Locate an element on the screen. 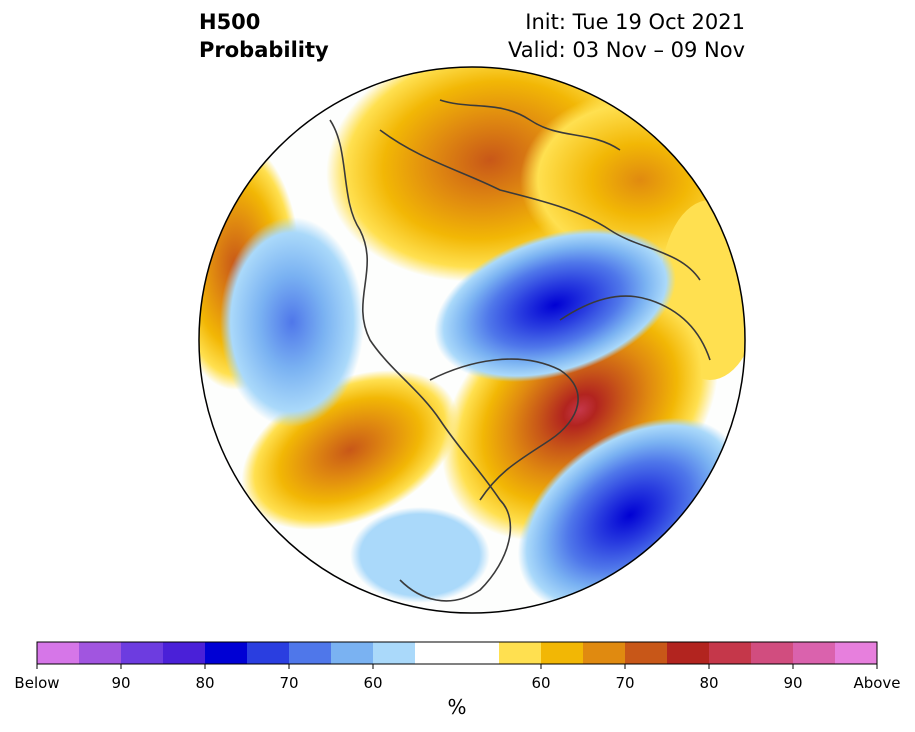  coastline-greenland is located at coordinates (635, 328).